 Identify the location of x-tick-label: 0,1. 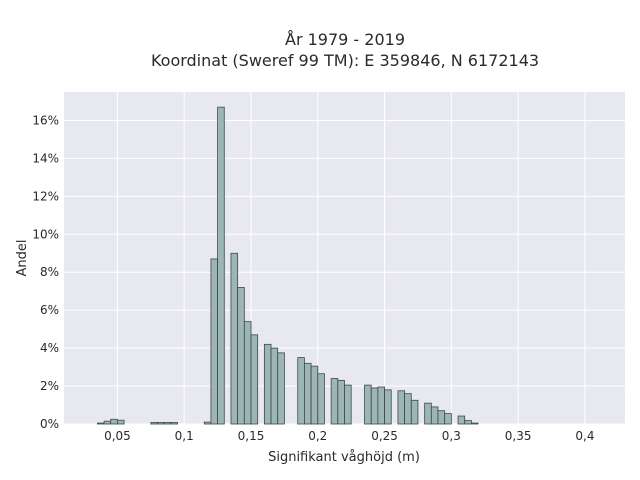
(184, 436).